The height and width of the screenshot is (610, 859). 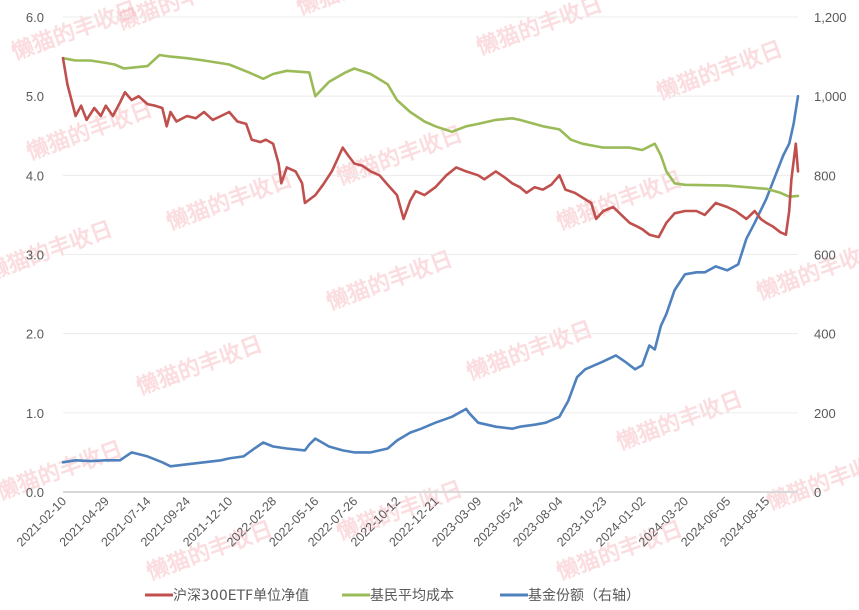 I want to click on y-left-tick-label: 3.0, so click(x=35, y=255).